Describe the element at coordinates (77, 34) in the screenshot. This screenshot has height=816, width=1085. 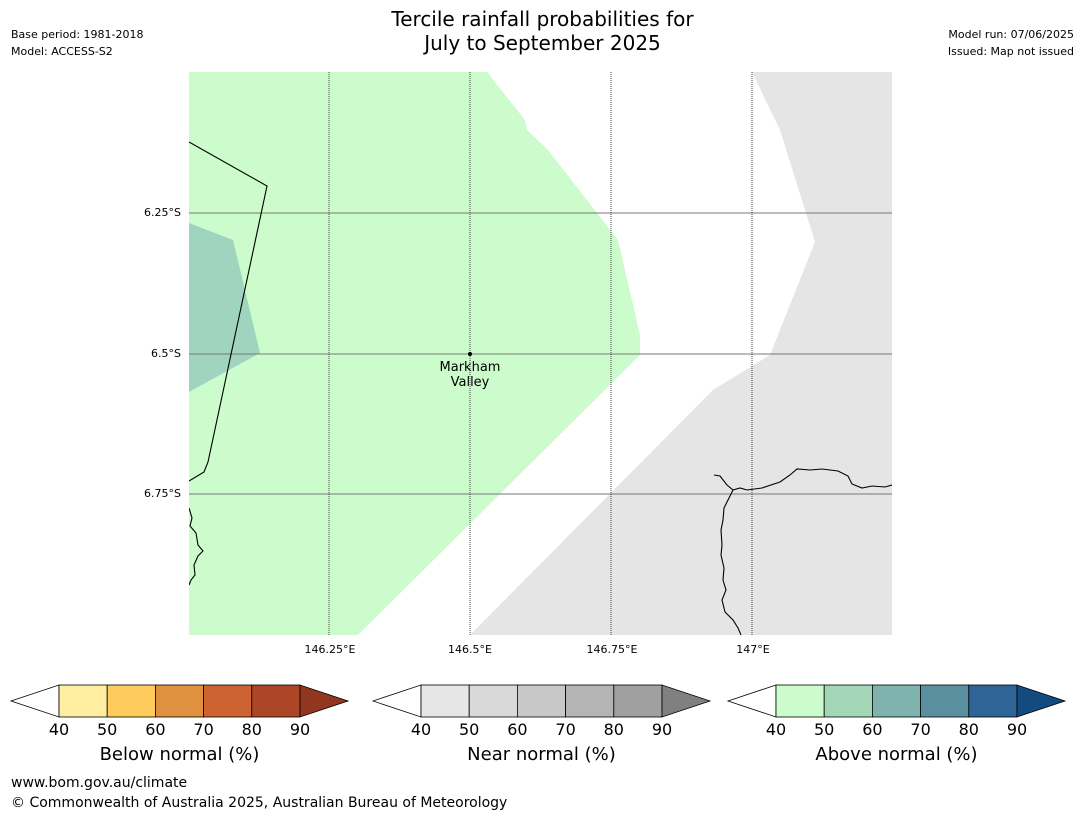
I see `base-period-text: Base period: 1981-2018` at that location.